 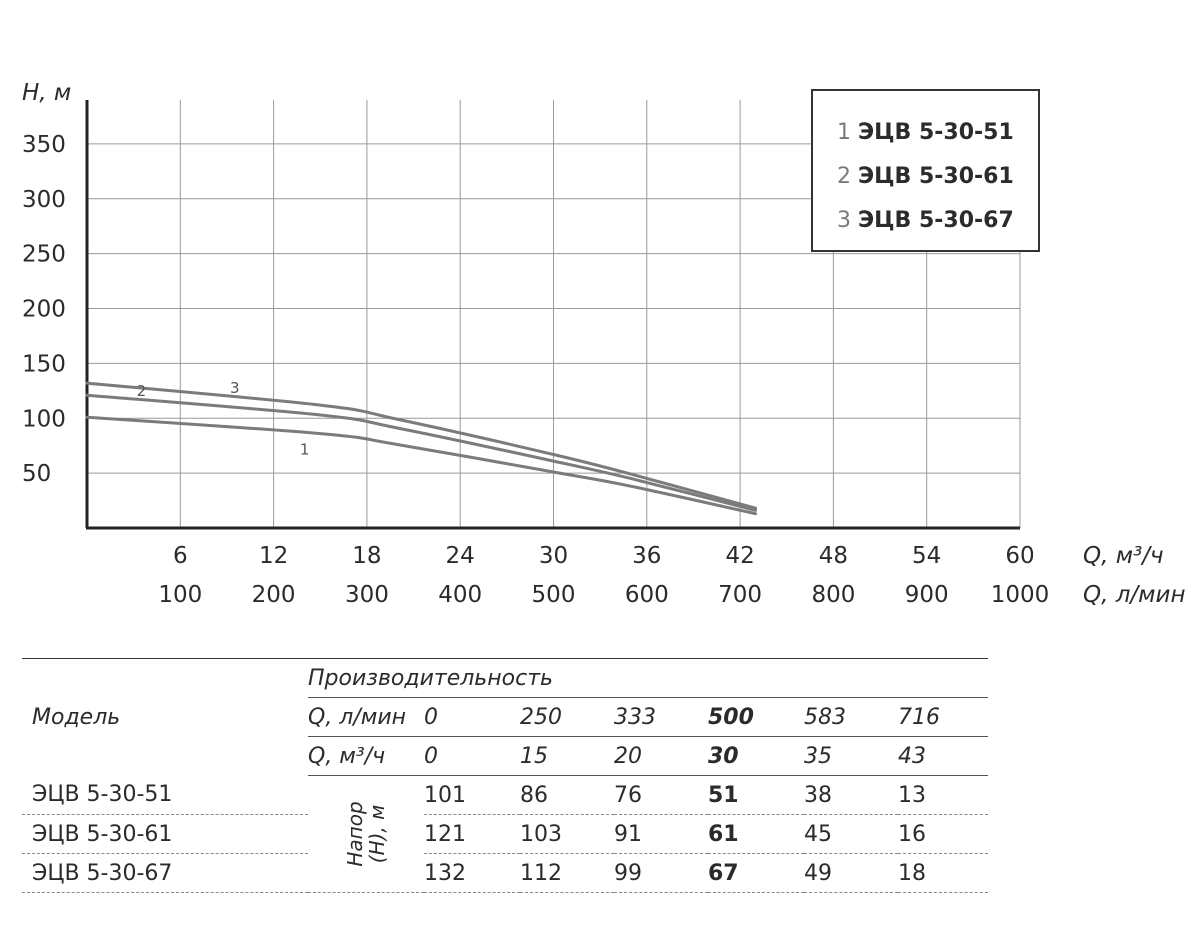 I want to click on head-value: 61, so click(x=756, y=834).